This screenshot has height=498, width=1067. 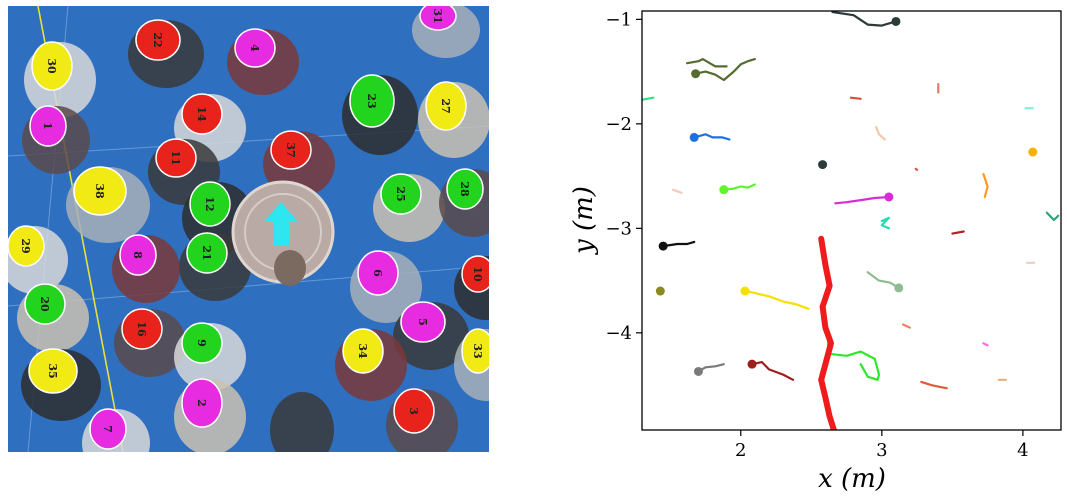 I want to click on pedestrian-marker: 9, so click(x=202, y=343).